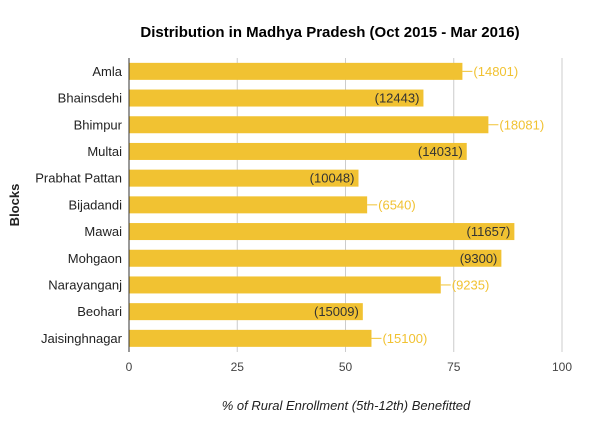  Describe the element at coordinates (104, 151) in the screenshot. I see `category-label: Multai` at that location.